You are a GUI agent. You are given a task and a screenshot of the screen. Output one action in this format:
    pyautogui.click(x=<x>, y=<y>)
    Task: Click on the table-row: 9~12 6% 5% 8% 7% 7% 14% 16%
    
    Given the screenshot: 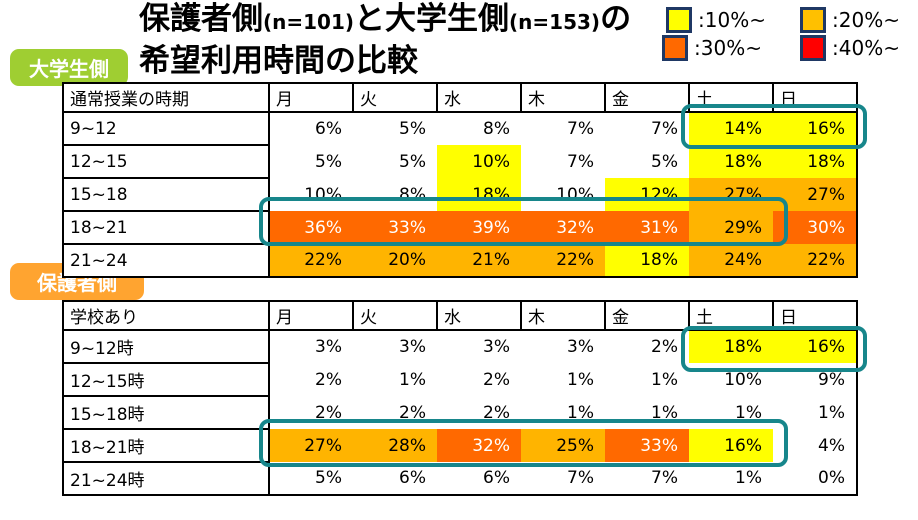 What is the action you would take?
    pyautogui.click(x=459, y=128)
    